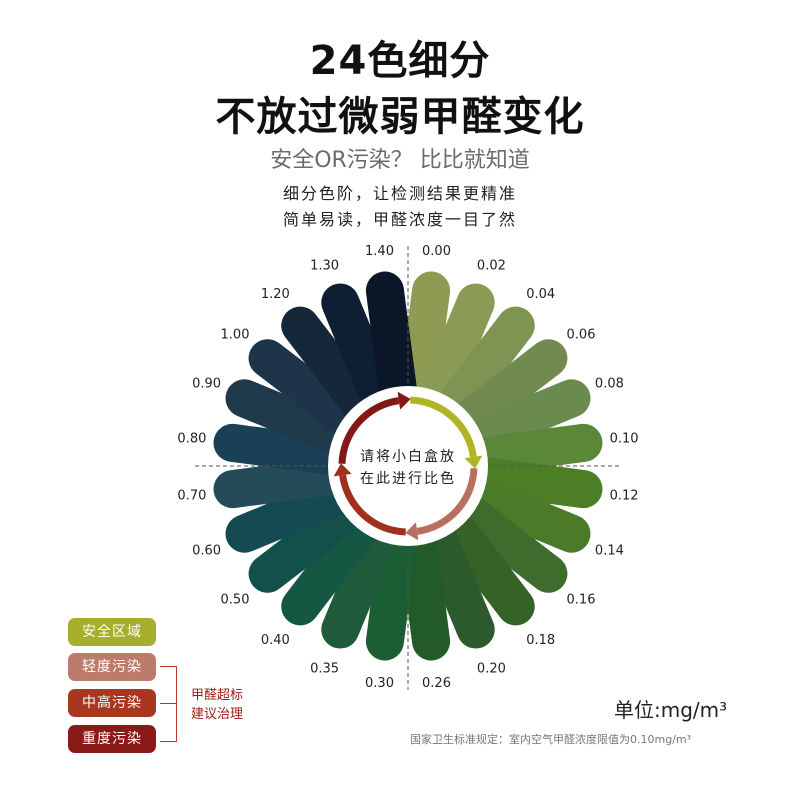 The height and width of the screenshot is (800, 800). What do you see at coordinates (581, 600) in the screenshot?
I see `value-label: 0.16` at bounding box center [581, 600].